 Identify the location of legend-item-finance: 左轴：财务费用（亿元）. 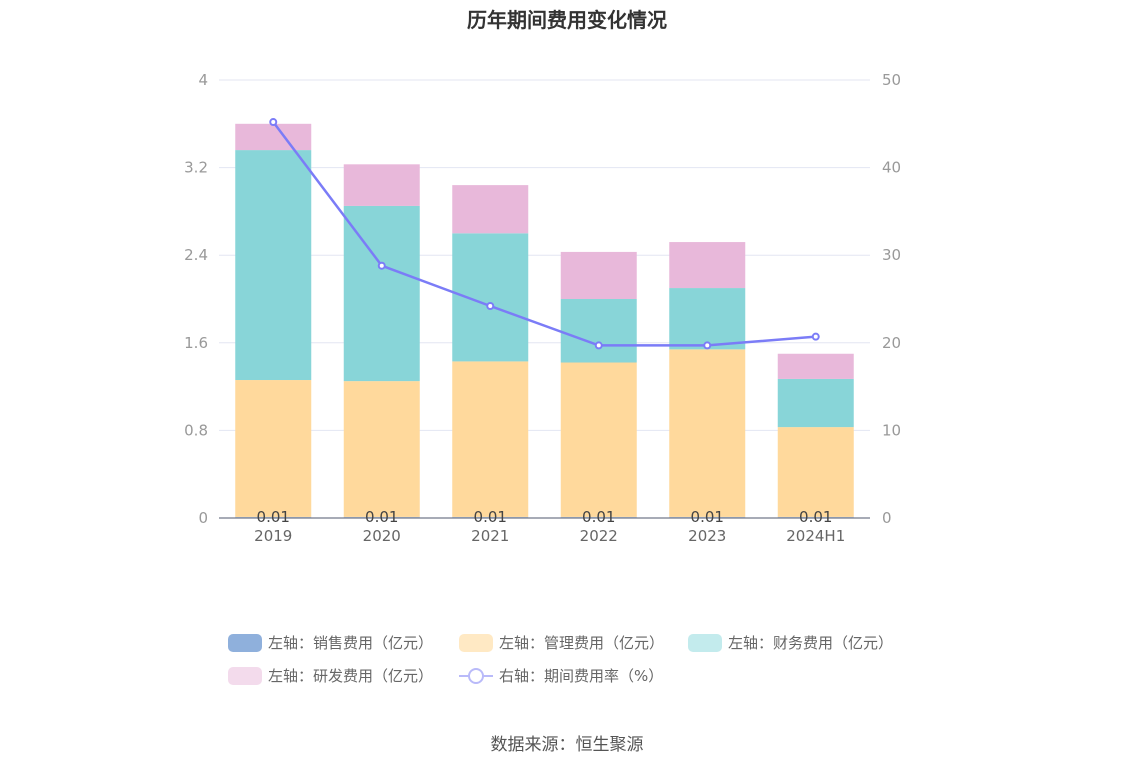
(790, 642).